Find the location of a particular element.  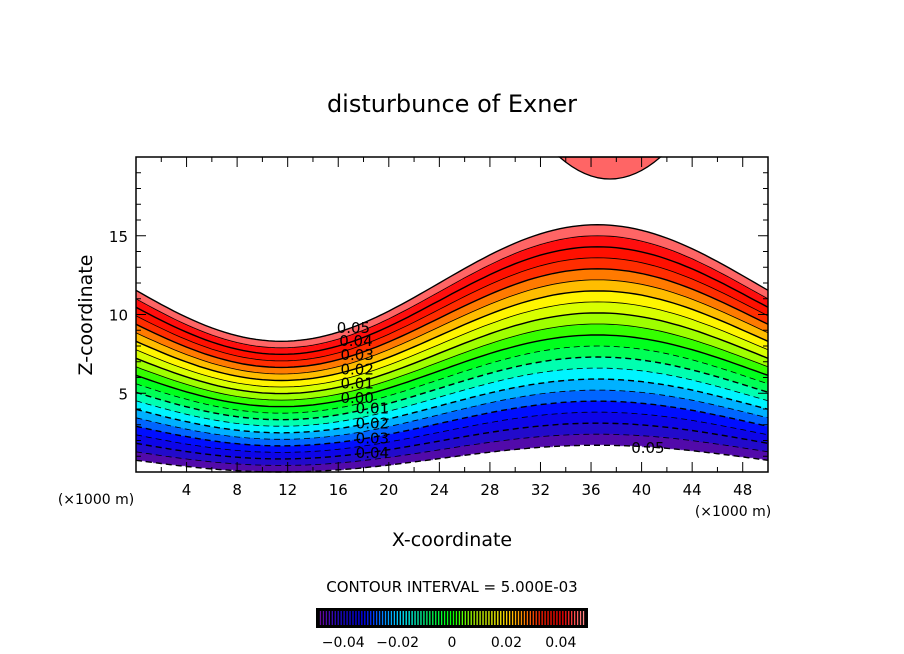

x-tick-label: 32 is located at coordinates (540, 490).